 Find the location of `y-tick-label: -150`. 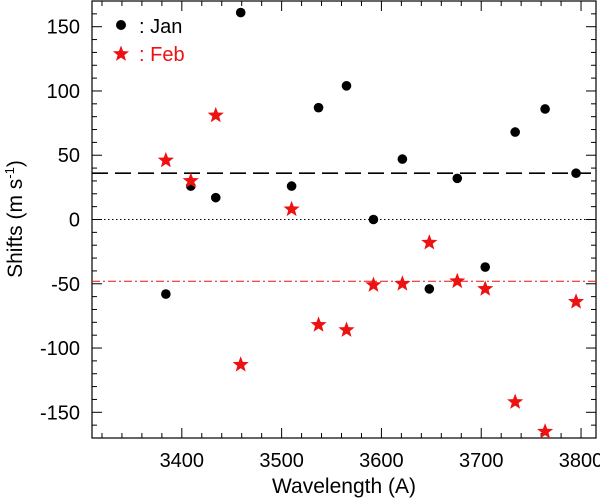

y-tick-label: -150 is located at coordinates (60, 413).